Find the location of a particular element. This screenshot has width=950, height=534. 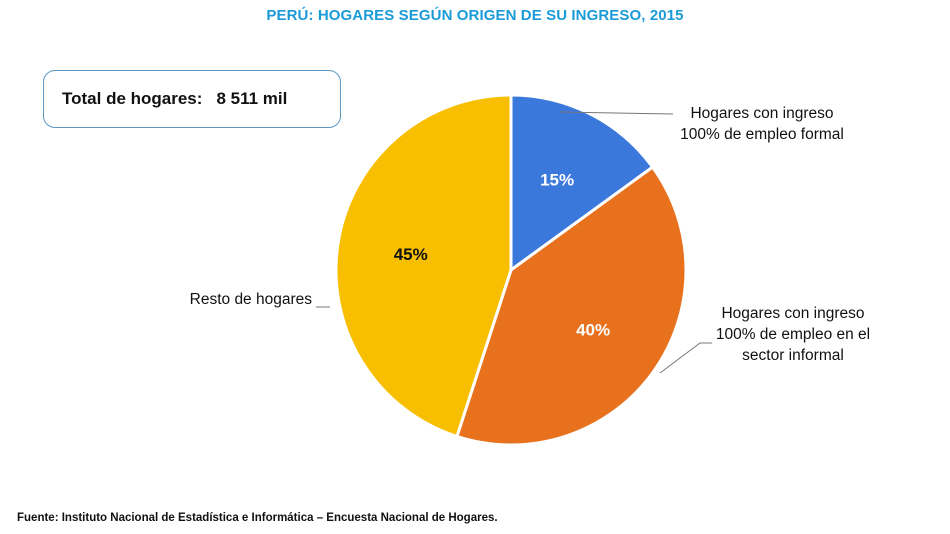

pie-pct-label-formal: 15% is located at coordinates (557, 180).